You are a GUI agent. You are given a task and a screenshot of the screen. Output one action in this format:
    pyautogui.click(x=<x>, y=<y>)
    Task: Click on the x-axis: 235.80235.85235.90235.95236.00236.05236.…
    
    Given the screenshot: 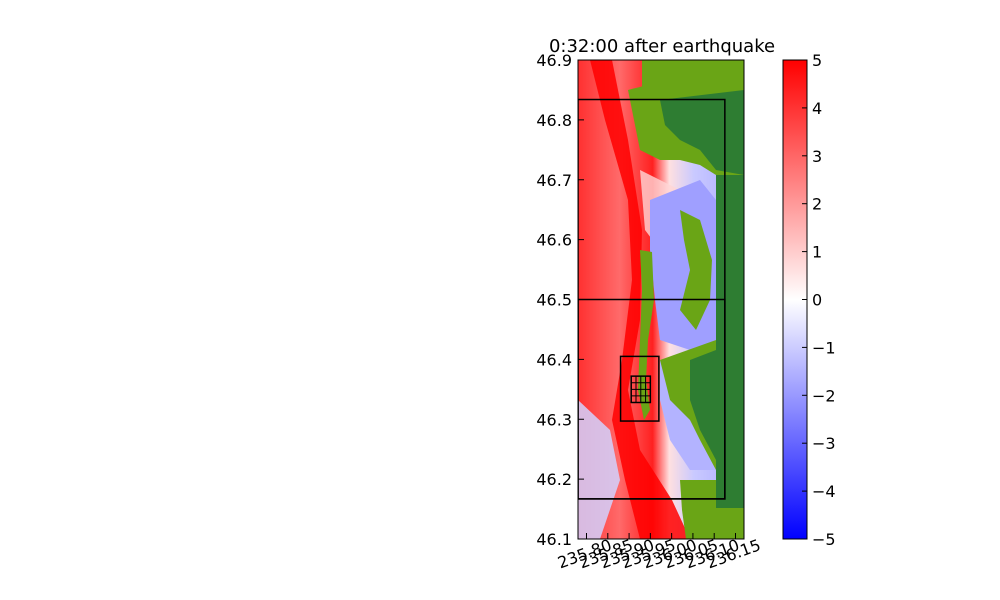 What is the action you would take?
    pyautogui.click(x=659, y=552)
    